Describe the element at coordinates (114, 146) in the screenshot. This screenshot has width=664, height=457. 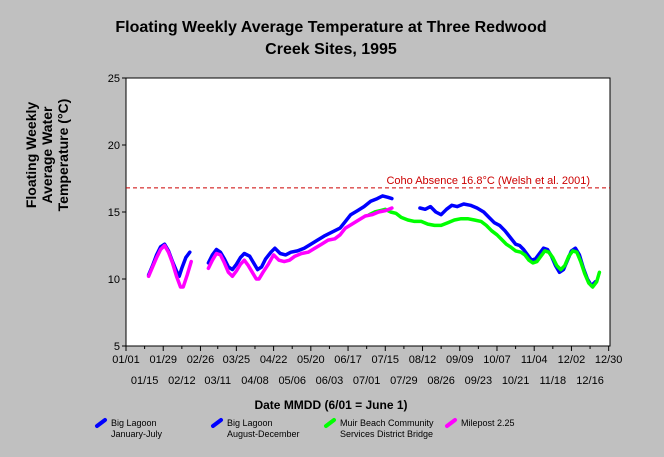
I see `y-tick-label-3: 20` at that location.